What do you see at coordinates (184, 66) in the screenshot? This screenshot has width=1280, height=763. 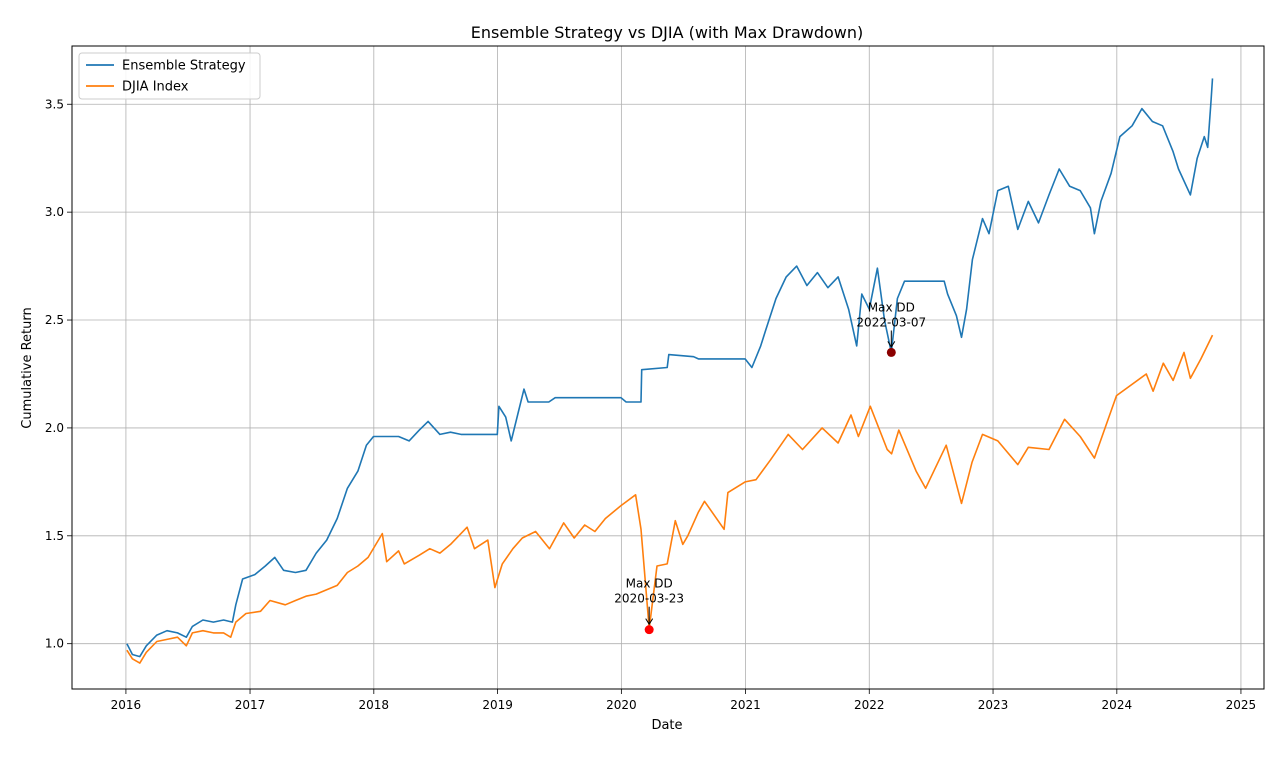 I see `legend-label: Ensemble Strategy` at bounding box center [184, 66].